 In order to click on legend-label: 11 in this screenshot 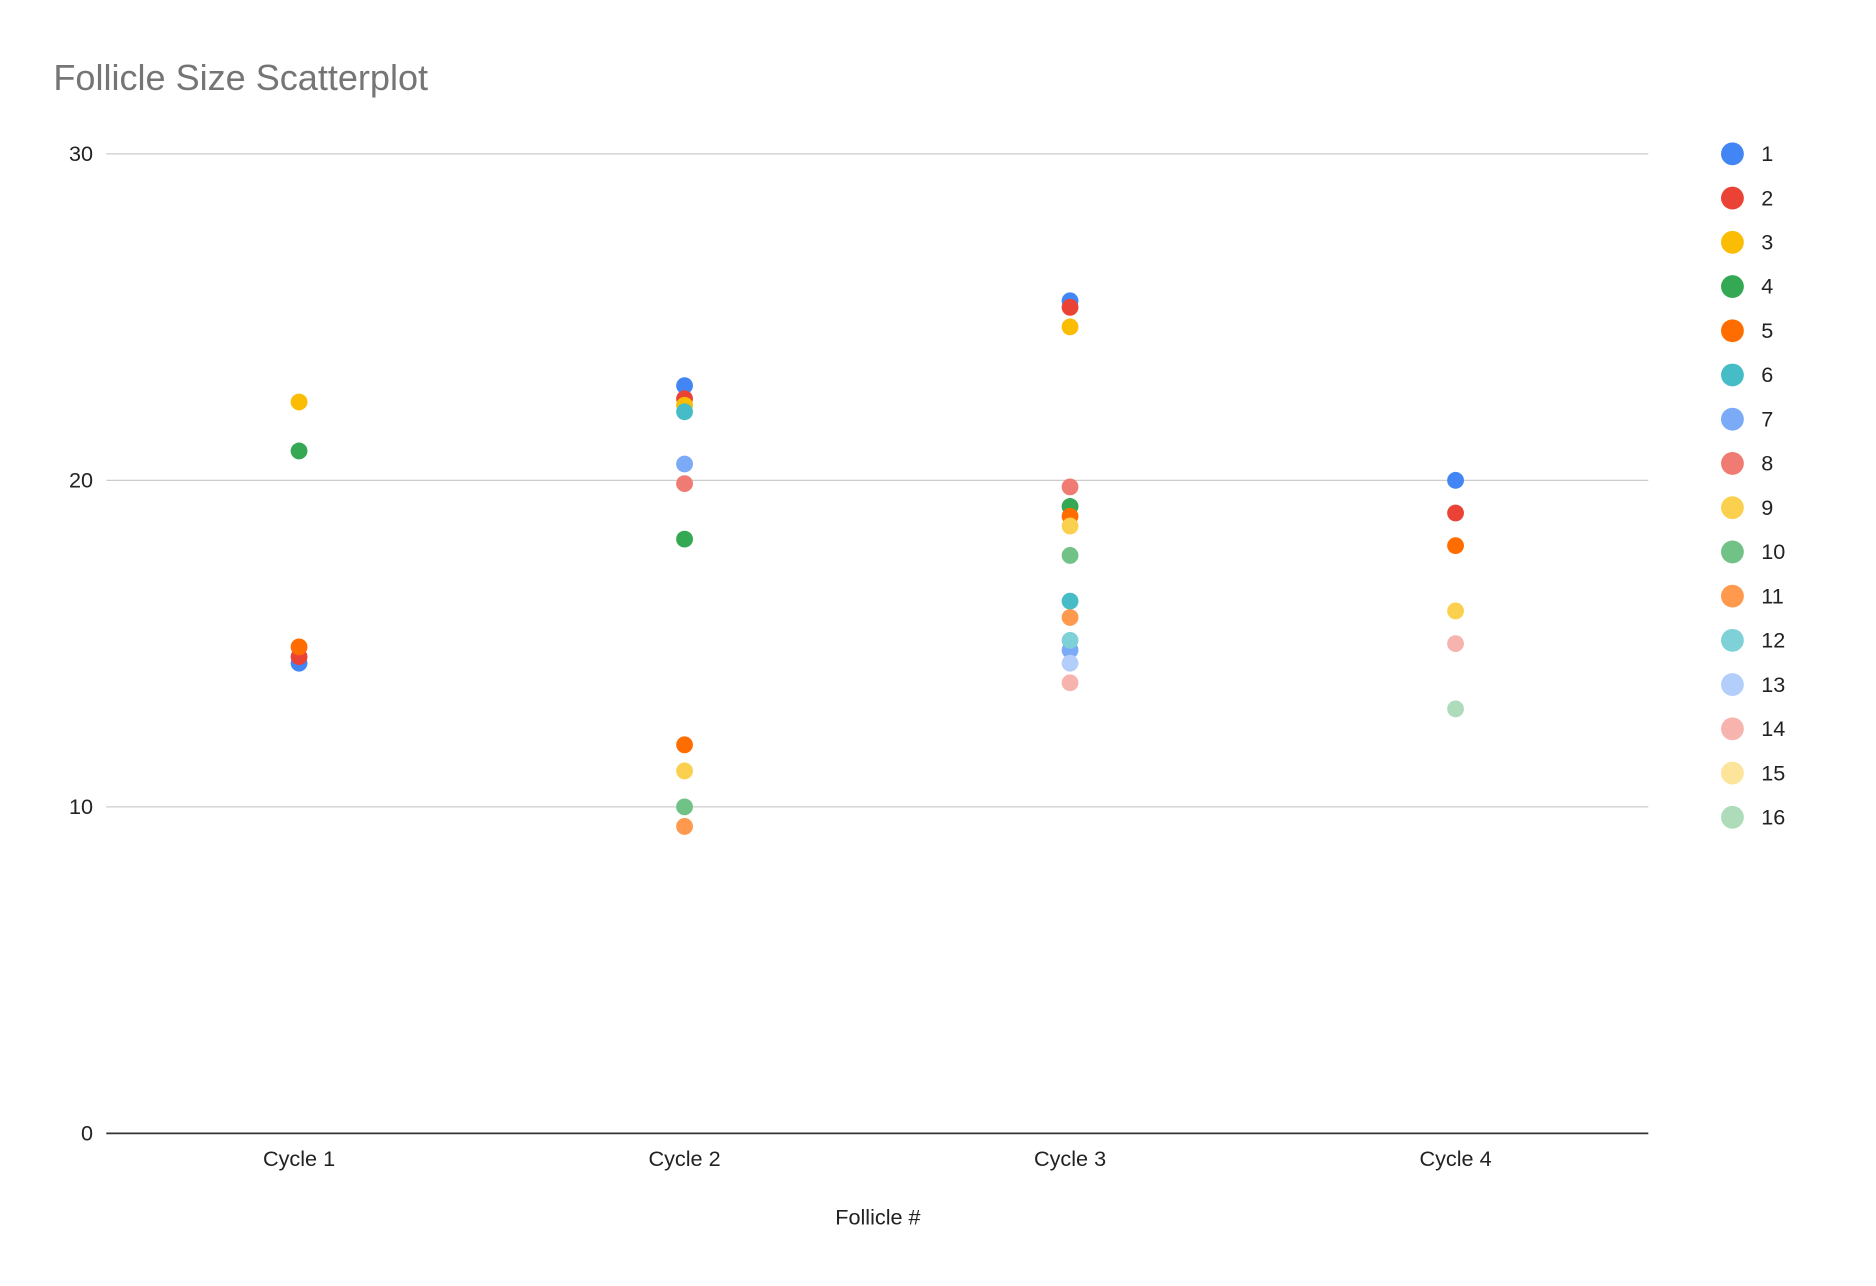, I will do `click(1772, 595)`.